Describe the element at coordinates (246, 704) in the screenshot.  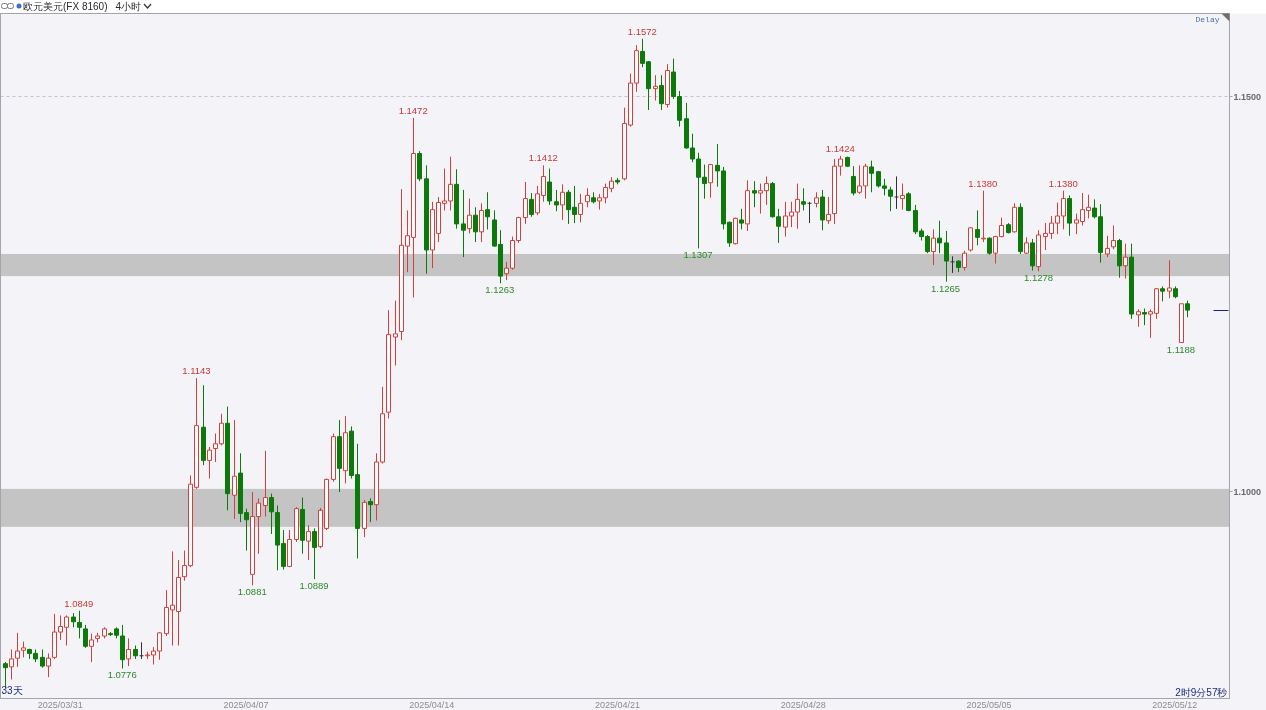
I see `x-tick-label: 2025/04/07` at that location.